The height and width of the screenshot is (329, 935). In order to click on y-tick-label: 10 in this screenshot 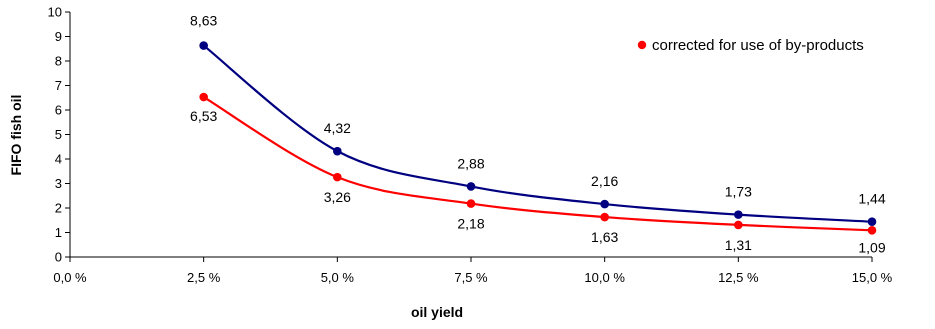, I will do `click(55, 12)`.